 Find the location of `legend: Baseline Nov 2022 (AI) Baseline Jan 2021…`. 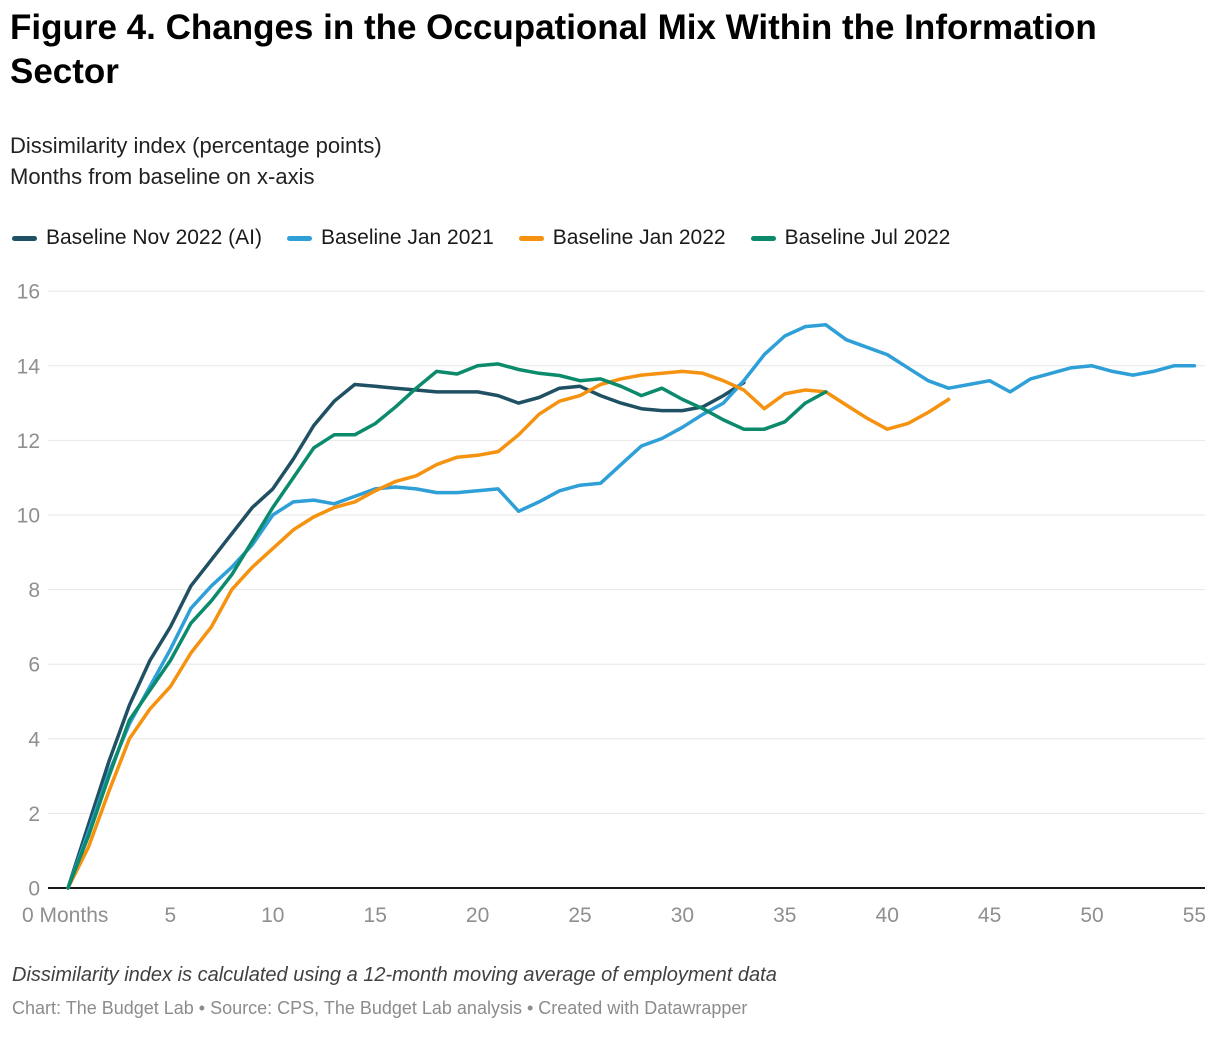

legend: Baseline Nov 2022 (AI) Baseline Jan 2021… is located at coordinates (481, 238).